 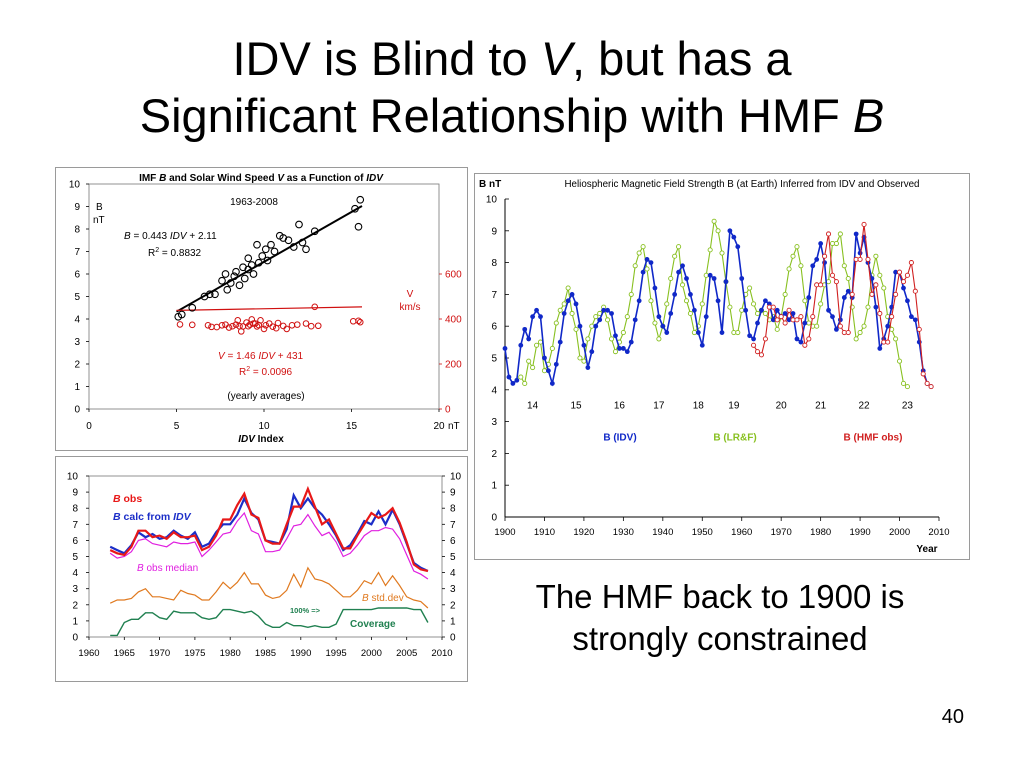 What do you see at coordinates (734, 406) in the screenshot?
I see `cycle-number: 19` at bounding box center [734, 406].